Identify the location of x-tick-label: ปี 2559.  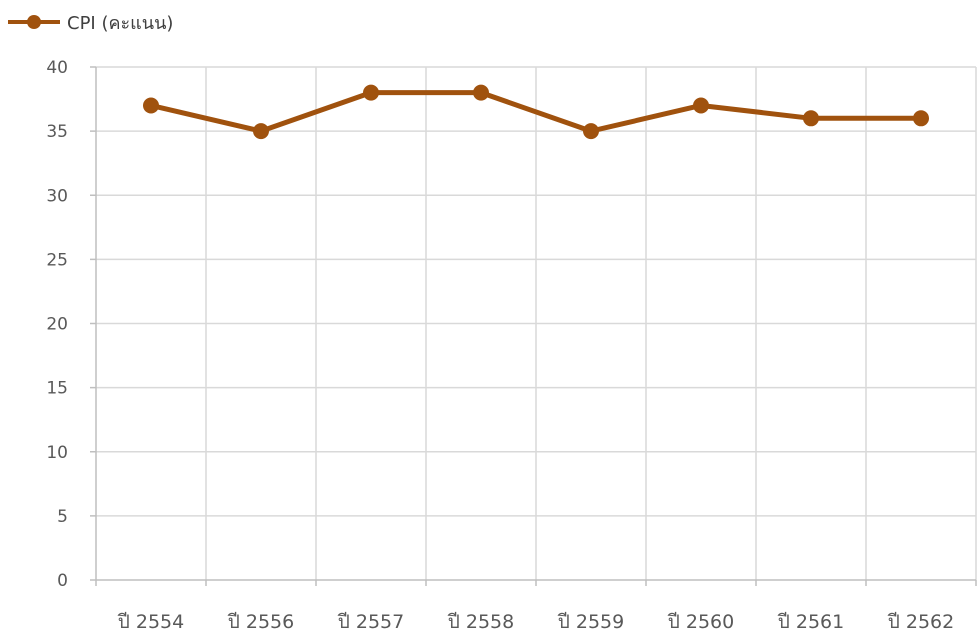
(590, 622).